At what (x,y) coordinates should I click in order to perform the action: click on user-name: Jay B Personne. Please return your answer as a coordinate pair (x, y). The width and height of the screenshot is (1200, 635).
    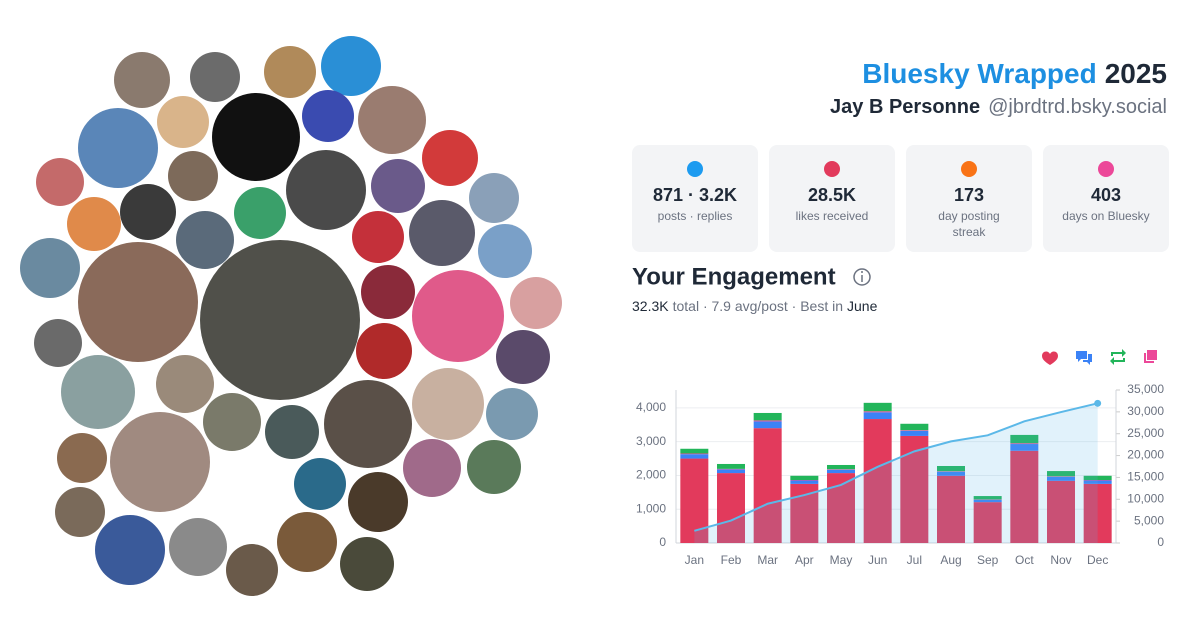
    Looking at the image, I should click on (905, 107).